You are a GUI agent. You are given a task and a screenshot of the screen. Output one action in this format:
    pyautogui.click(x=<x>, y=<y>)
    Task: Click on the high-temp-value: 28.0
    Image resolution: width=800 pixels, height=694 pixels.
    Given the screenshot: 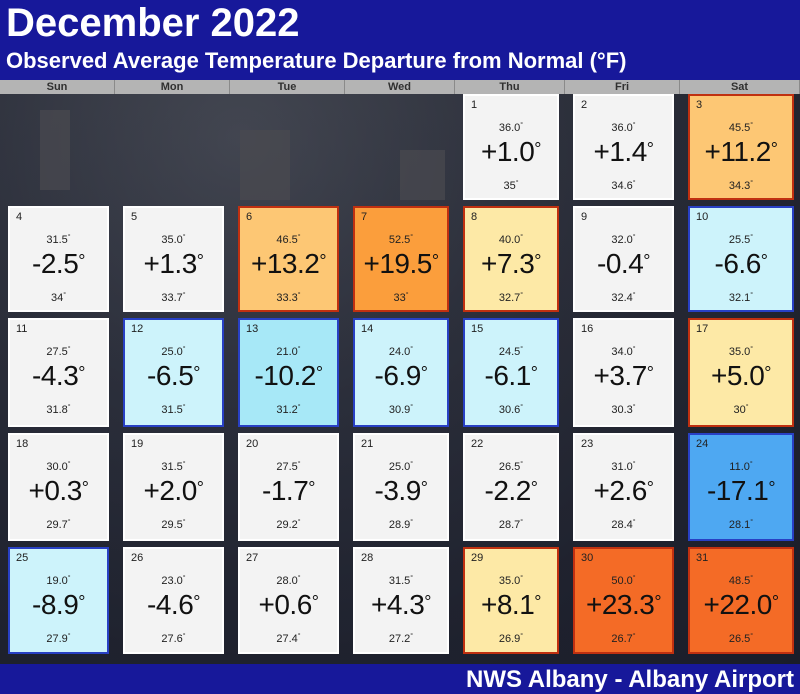 What is the action you would take?
    pyautogui.click(x=287, y=581)
    